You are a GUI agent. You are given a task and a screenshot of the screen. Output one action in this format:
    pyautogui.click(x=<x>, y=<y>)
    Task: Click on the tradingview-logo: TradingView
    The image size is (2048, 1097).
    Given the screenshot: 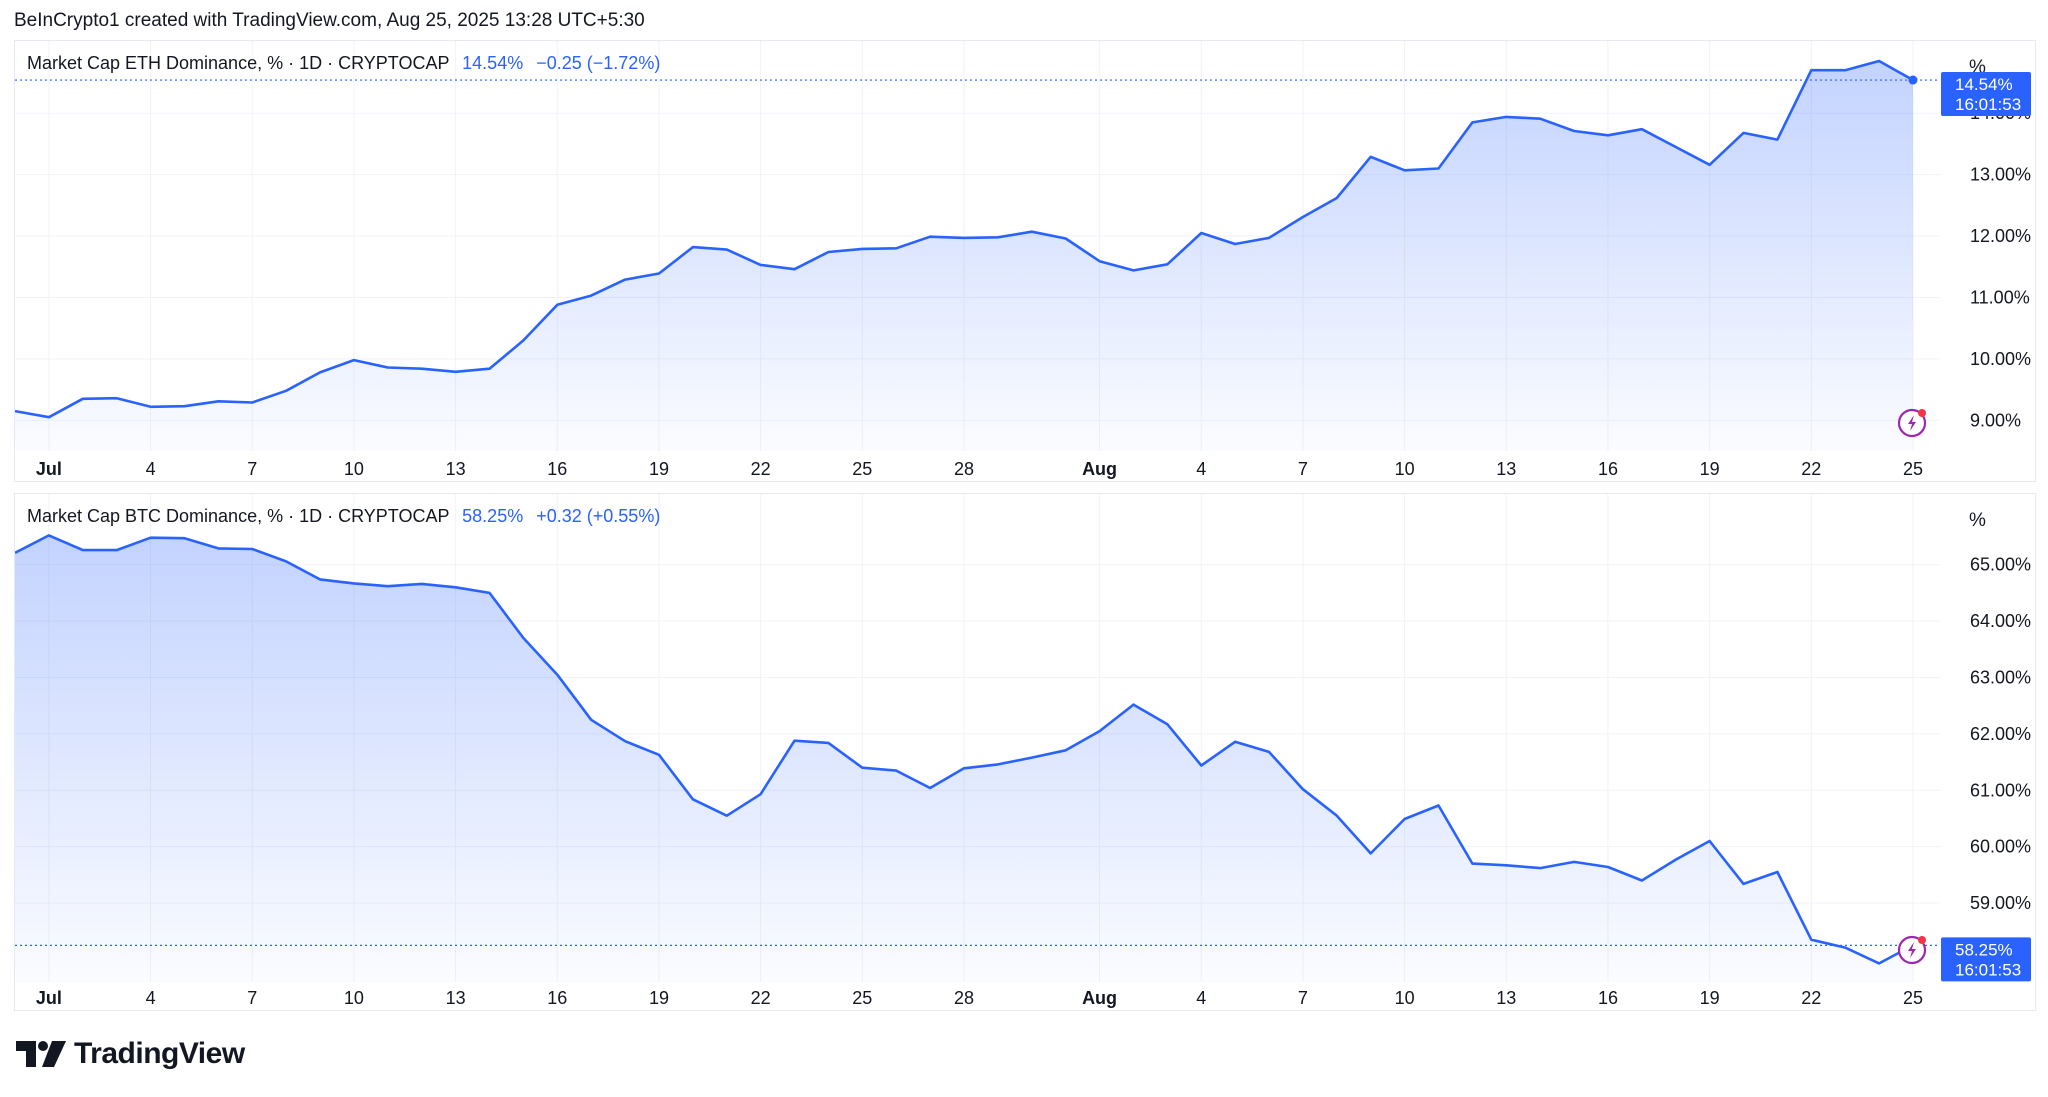 What is the action you would take?
    pyautogui.click(x=130, y=1053)
    